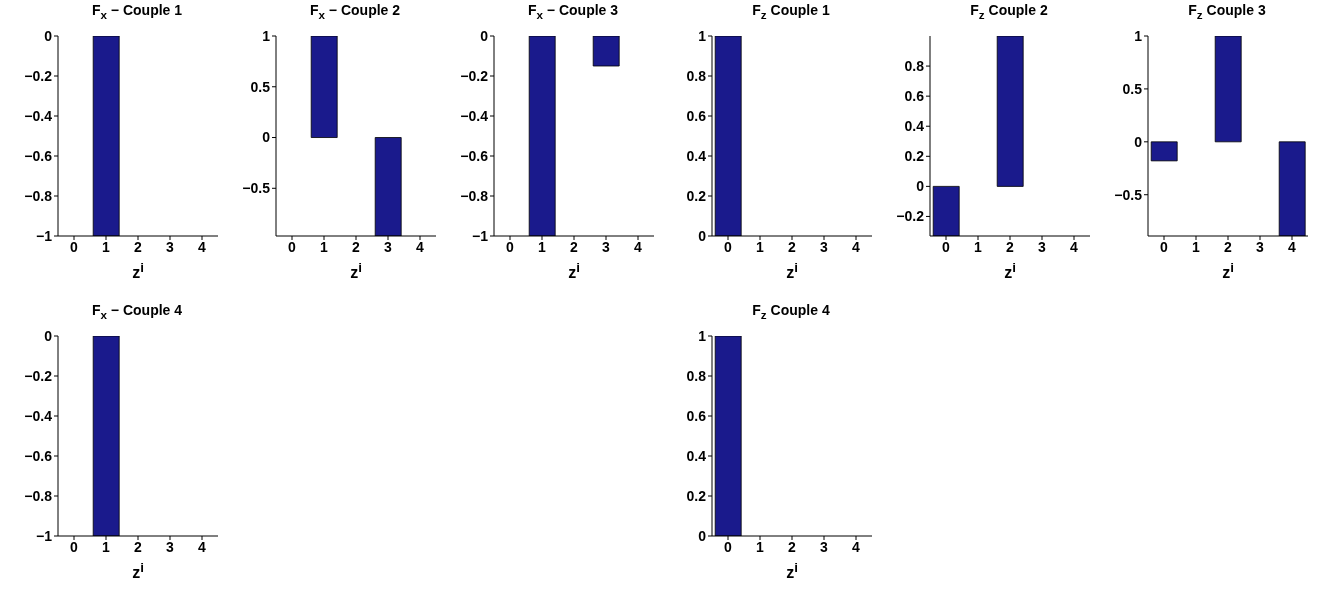  I want to click on chart-title: F$_{x}$ − Couple 3, so click(573, 11).